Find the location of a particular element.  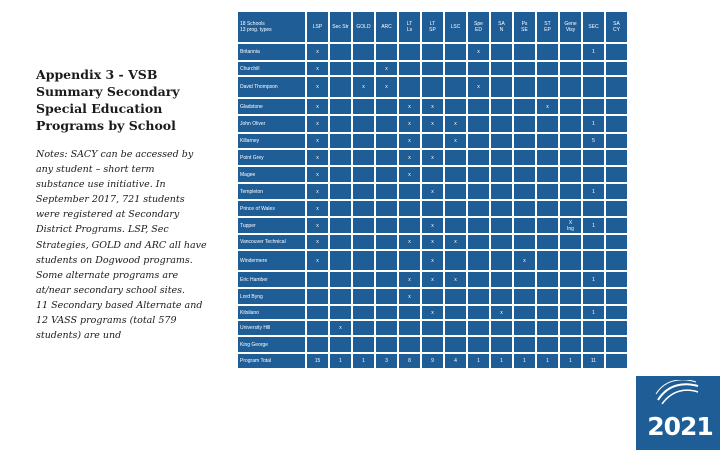

column-header: LSP is located at coordinates (317, 27).